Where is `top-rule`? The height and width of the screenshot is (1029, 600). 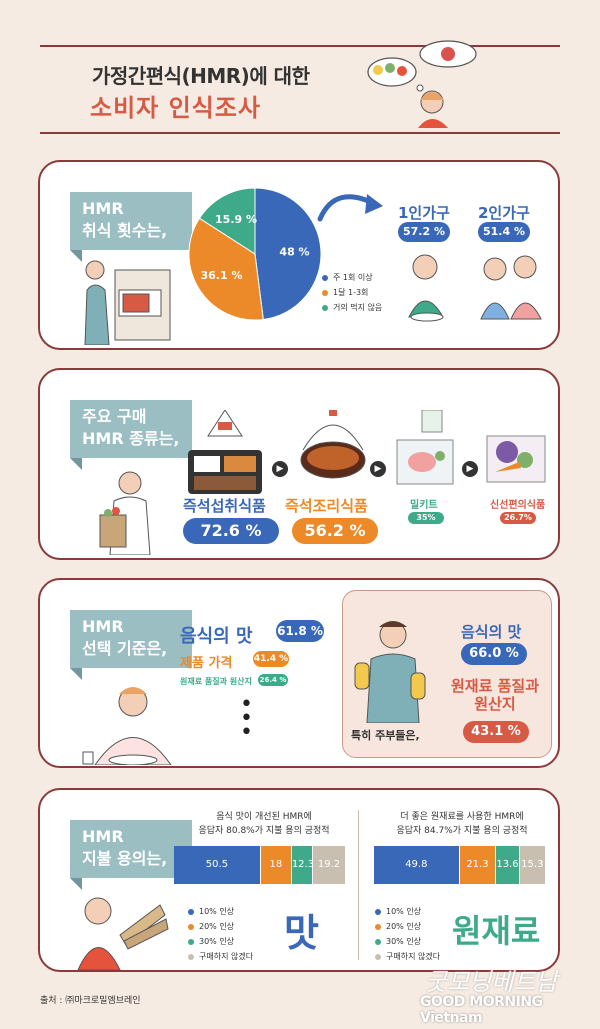
top-rule is located at coordinates (300, 46).